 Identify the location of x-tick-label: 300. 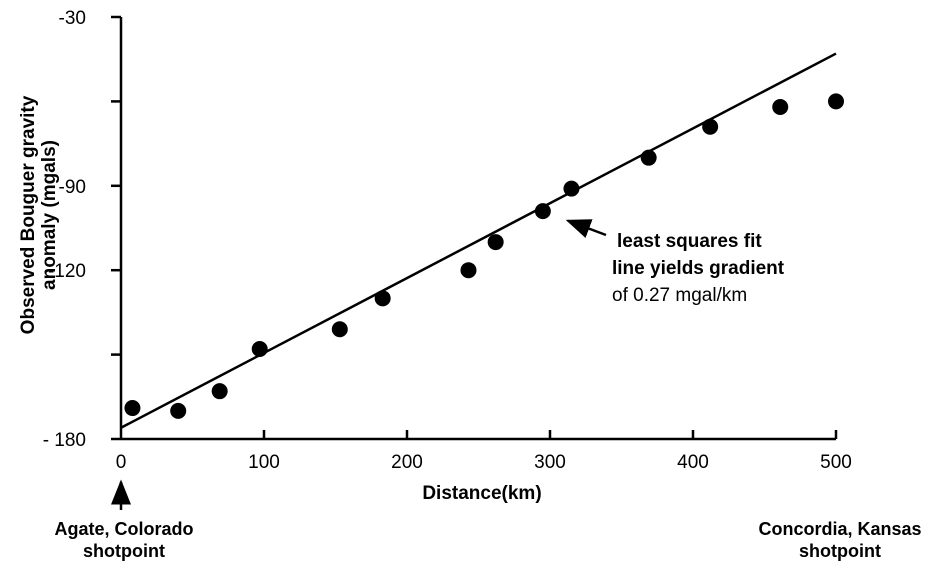
(550, 462).